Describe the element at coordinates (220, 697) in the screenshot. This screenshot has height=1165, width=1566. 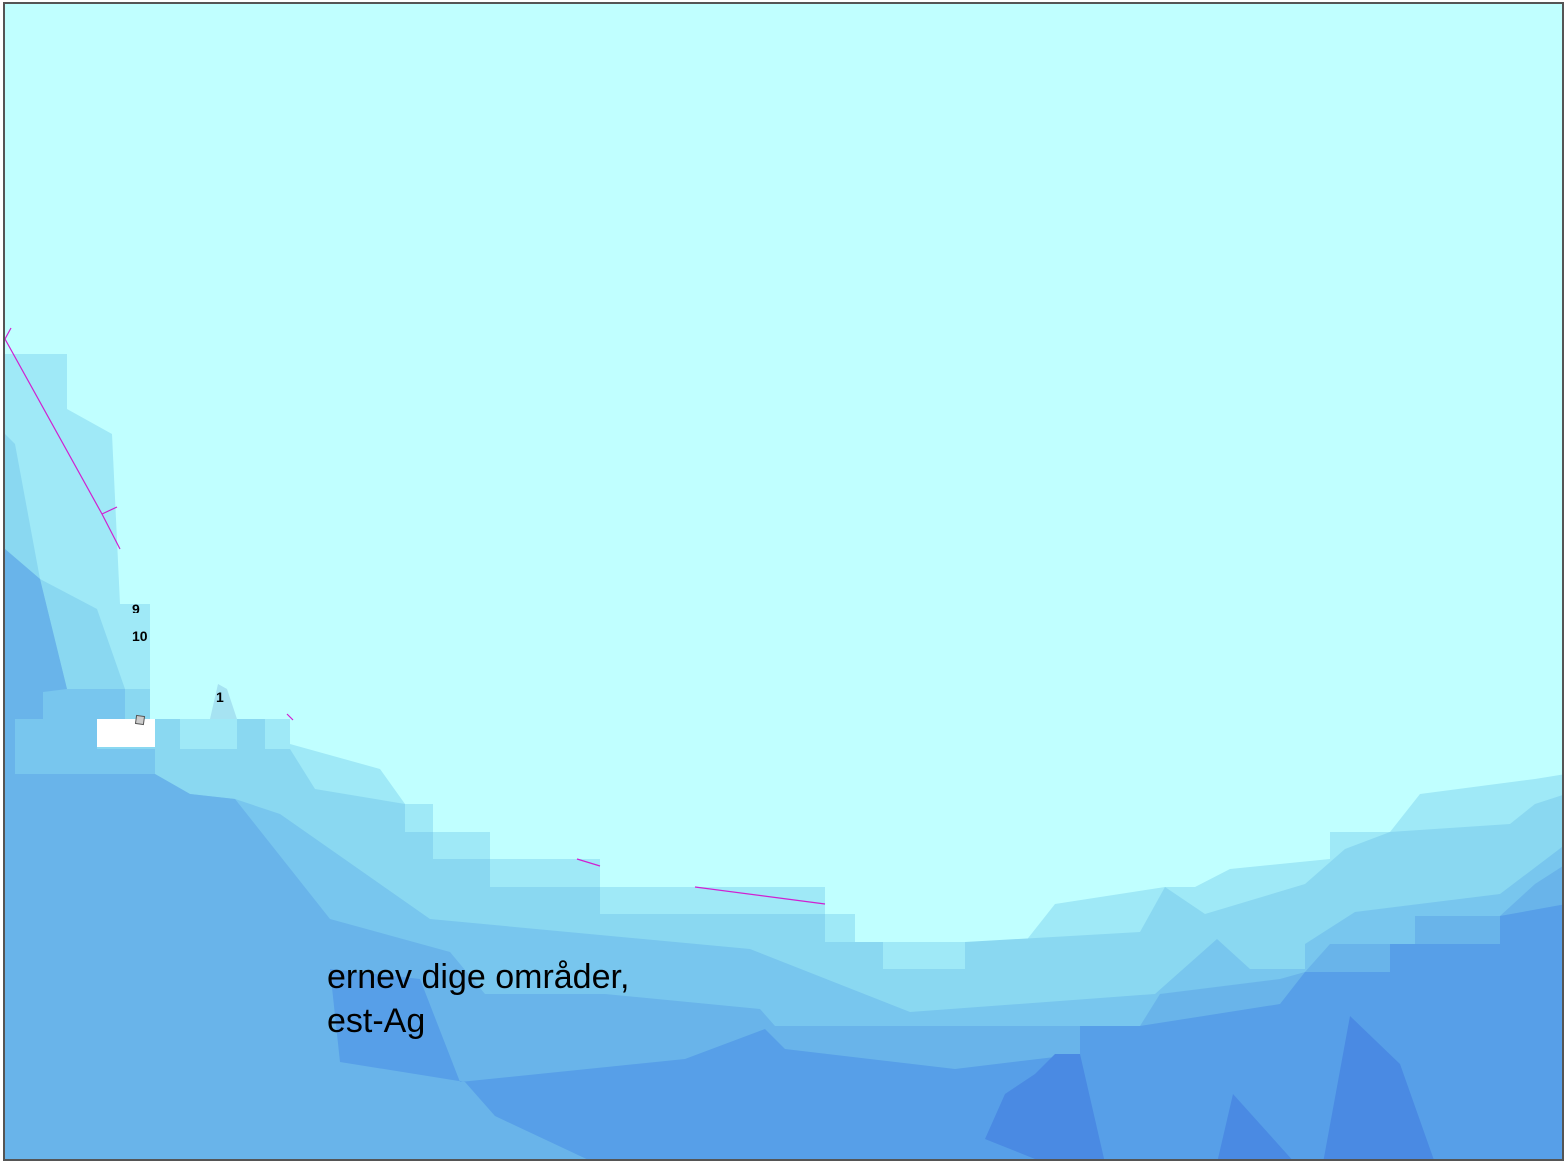
I see `depth-label: 1` at that location.